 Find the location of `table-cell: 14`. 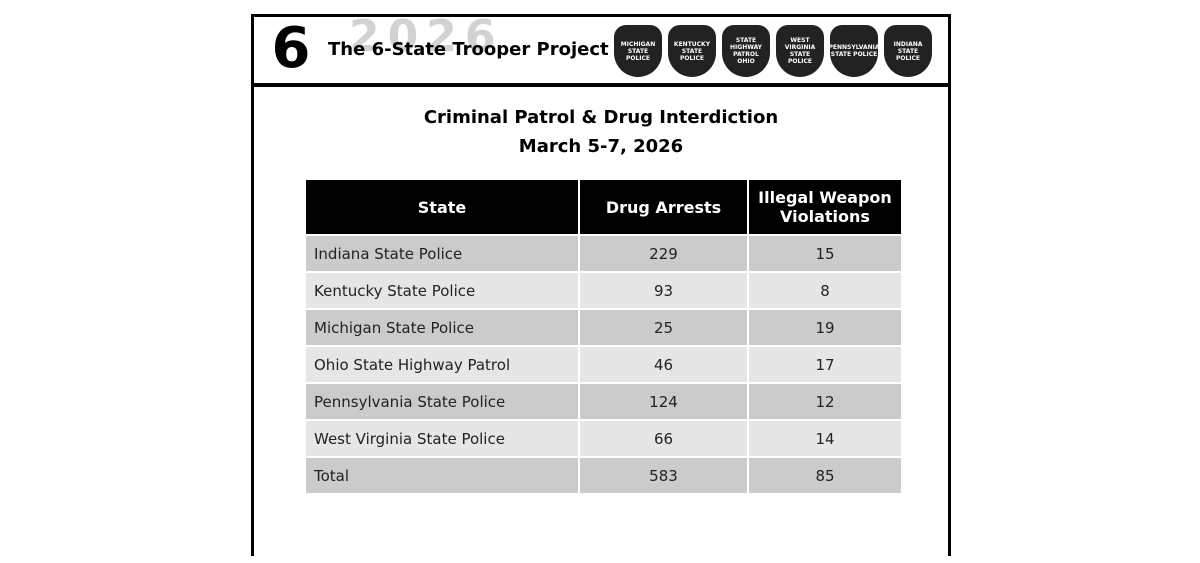

table-cell: 14 is located at coordinates (825, 438).